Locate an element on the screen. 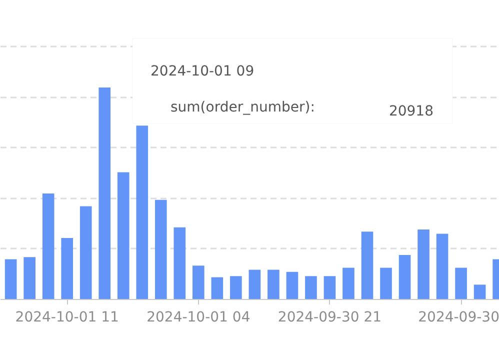  annotation: sum(order_number): is located at coordinates (242, 108).